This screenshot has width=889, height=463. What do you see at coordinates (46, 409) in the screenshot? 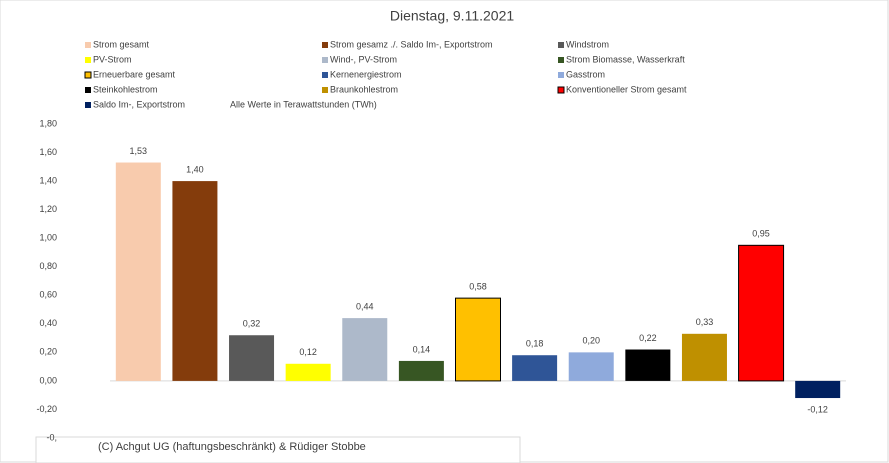
I see `y-tick-label: -0,20` at bounding box center [46, 409].